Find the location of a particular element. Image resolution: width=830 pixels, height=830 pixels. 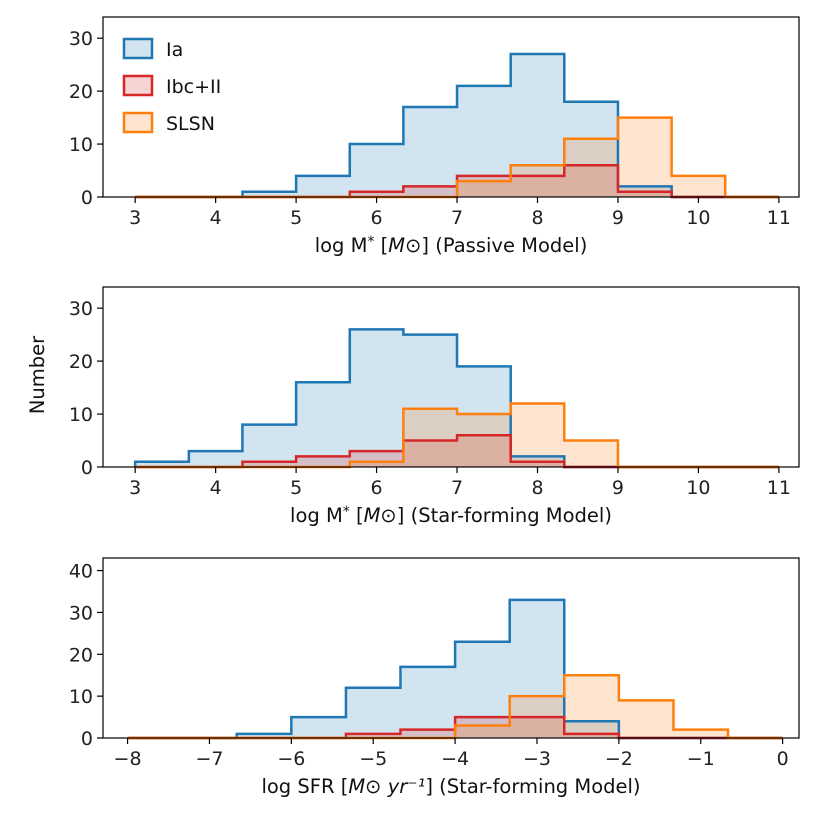

x-tick-label: −6 is located at coordinates (291, 759).